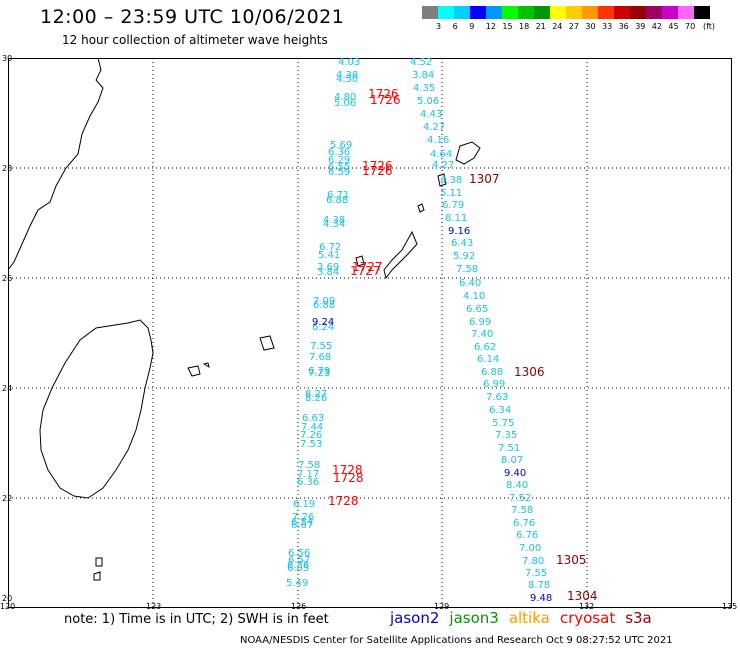 The height and width of the screenshot is (650, 740). What do you see at coordinates (323, 327) in the screenshot?
I see `wave-height-value: 6.24` at bounding box center [323, 327].